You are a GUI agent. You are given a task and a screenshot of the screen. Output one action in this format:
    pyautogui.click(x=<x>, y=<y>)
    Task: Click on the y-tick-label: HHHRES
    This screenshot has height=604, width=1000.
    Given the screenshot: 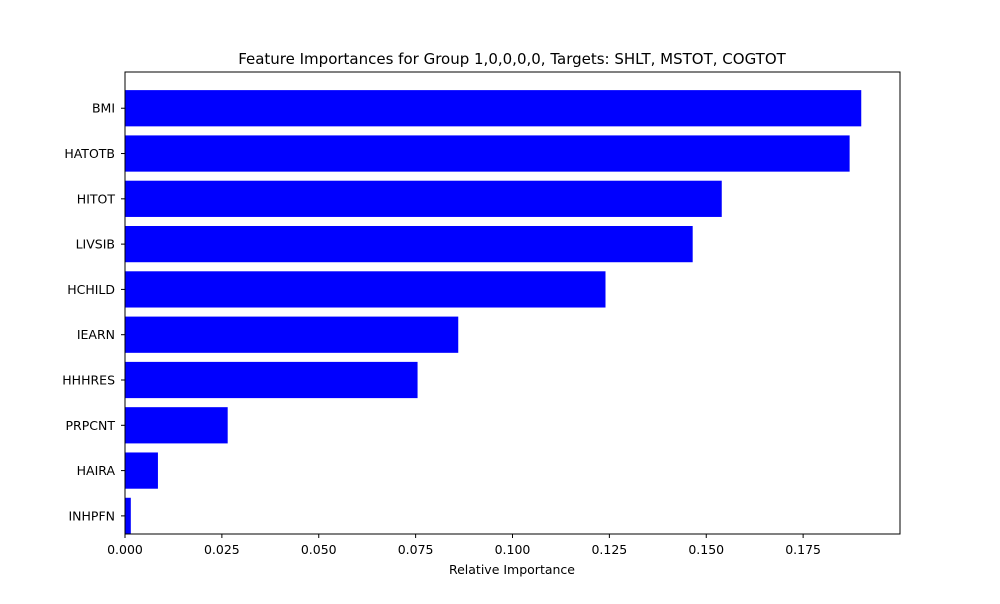 What is the action you would take?
    pyautogui.click(x=88, y=380)
    